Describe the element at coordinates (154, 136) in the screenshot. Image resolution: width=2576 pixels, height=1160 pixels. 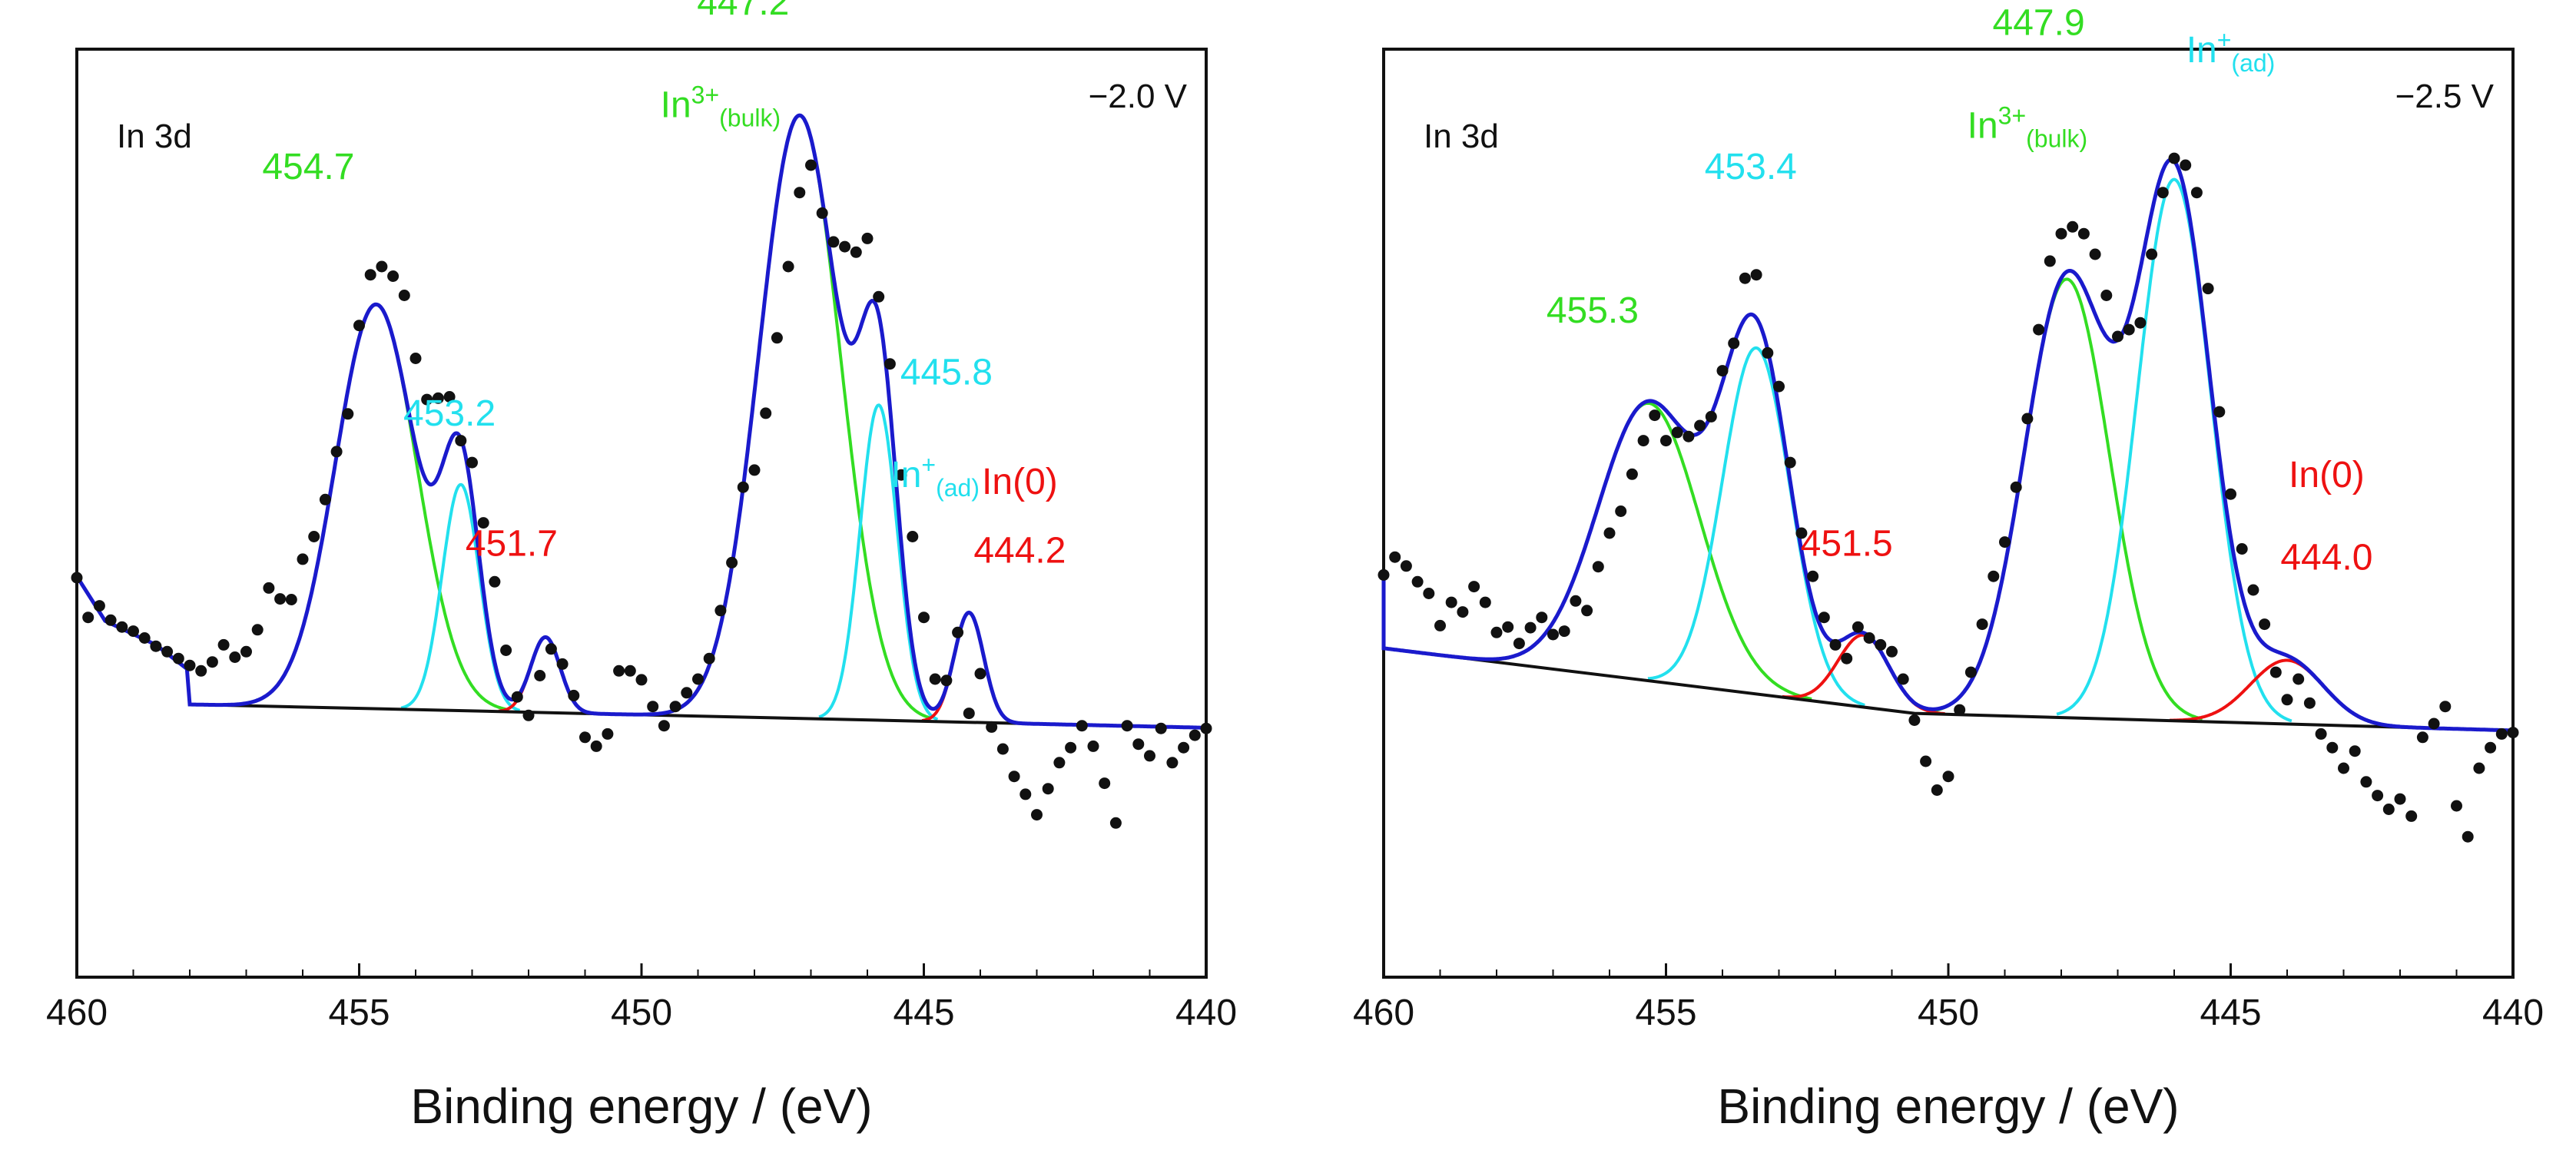
I see `sample-label: In 3d` at that location.